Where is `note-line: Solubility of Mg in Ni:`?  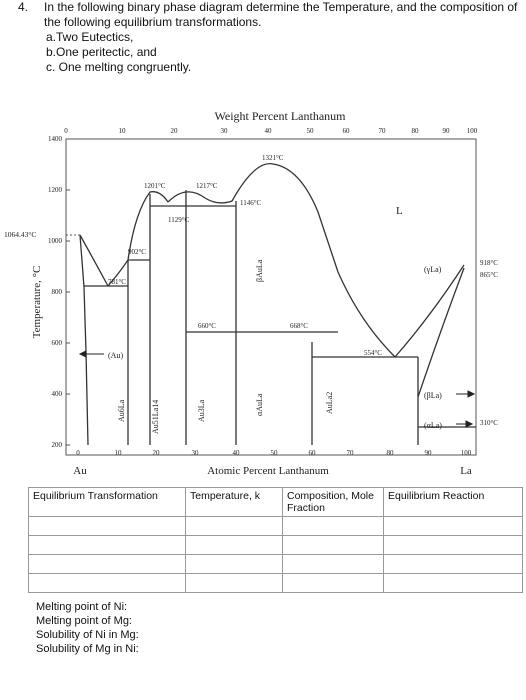
note-line: Solubility of Mg in Ni: is located at coordinates (87, 649).